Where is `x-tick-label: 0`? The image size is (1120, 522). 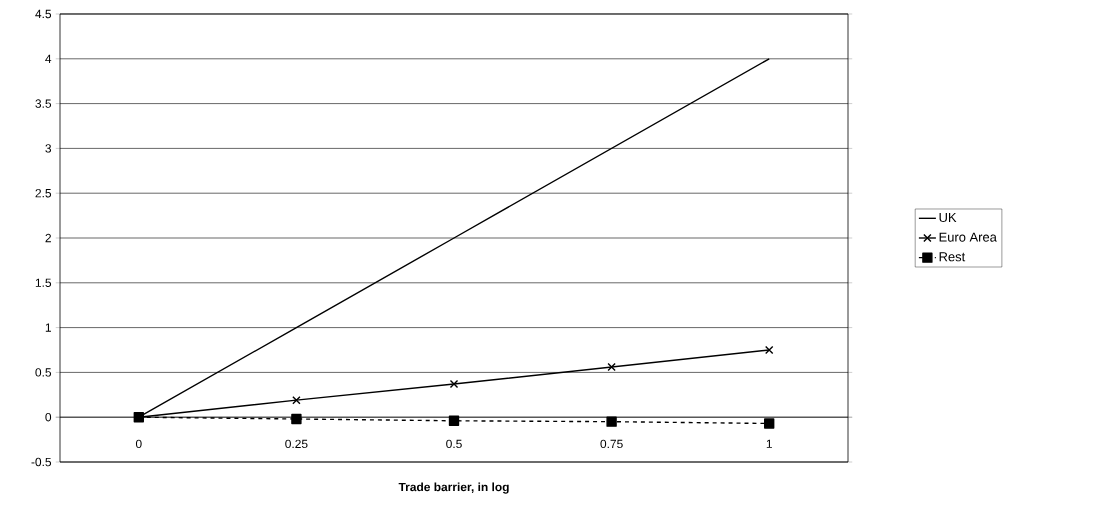 x-tick-label: 0 is located at coordinates (138, 444).